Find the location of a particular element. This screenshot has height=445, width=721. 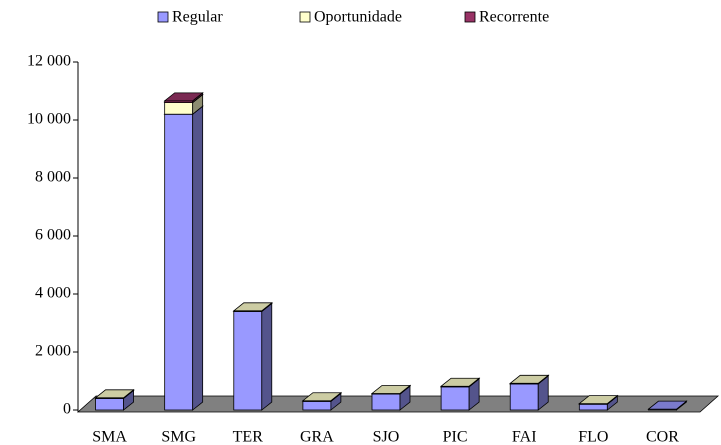

y-tick-label: 12 000 is located at coordinates (49, 61).